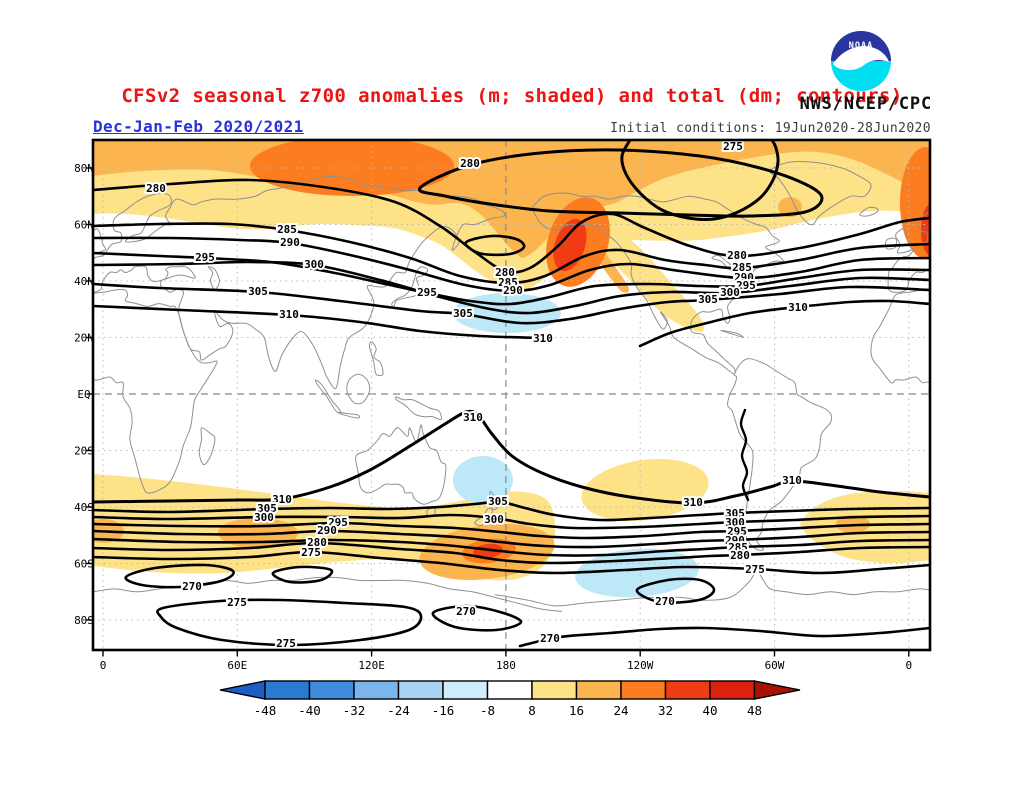  What do you see at coordinates (84, 564) in the screenshot?
I see `lat-tick-label: 60S` at bounding box center [84, 564].